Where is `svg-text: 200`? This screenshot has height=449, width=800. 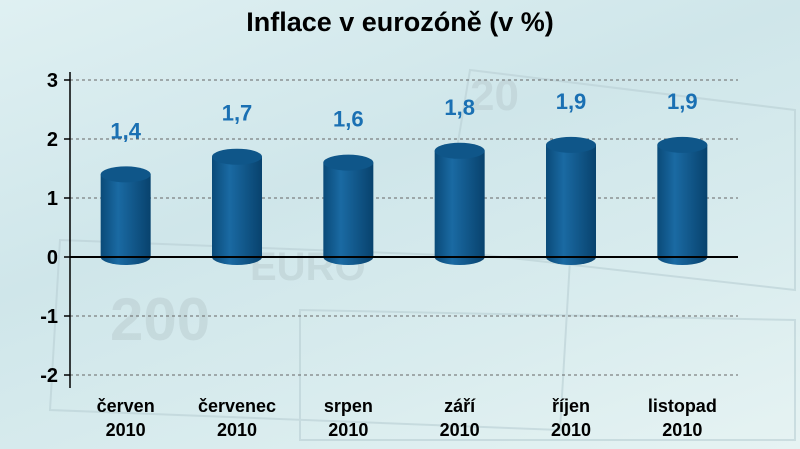
svg-text: 200 is located at coordinates (160, 319).